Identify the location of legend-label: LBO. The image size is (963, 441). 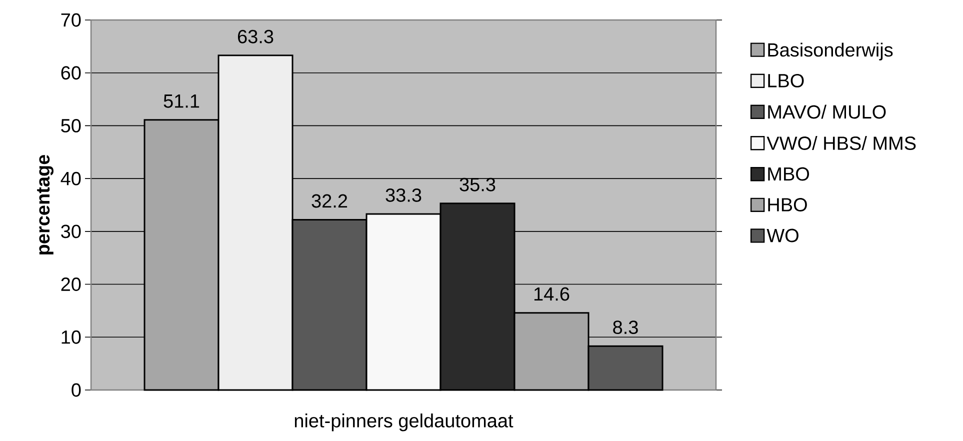
(786, 81).